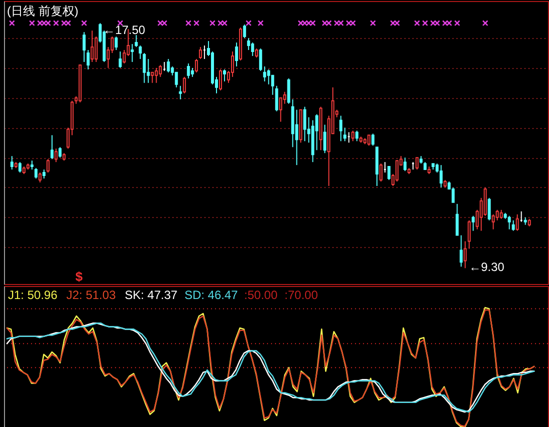  Describe the element at coordinates (33, 295) in the screenshot. I see `series-label: J1: 50.96` at that location.